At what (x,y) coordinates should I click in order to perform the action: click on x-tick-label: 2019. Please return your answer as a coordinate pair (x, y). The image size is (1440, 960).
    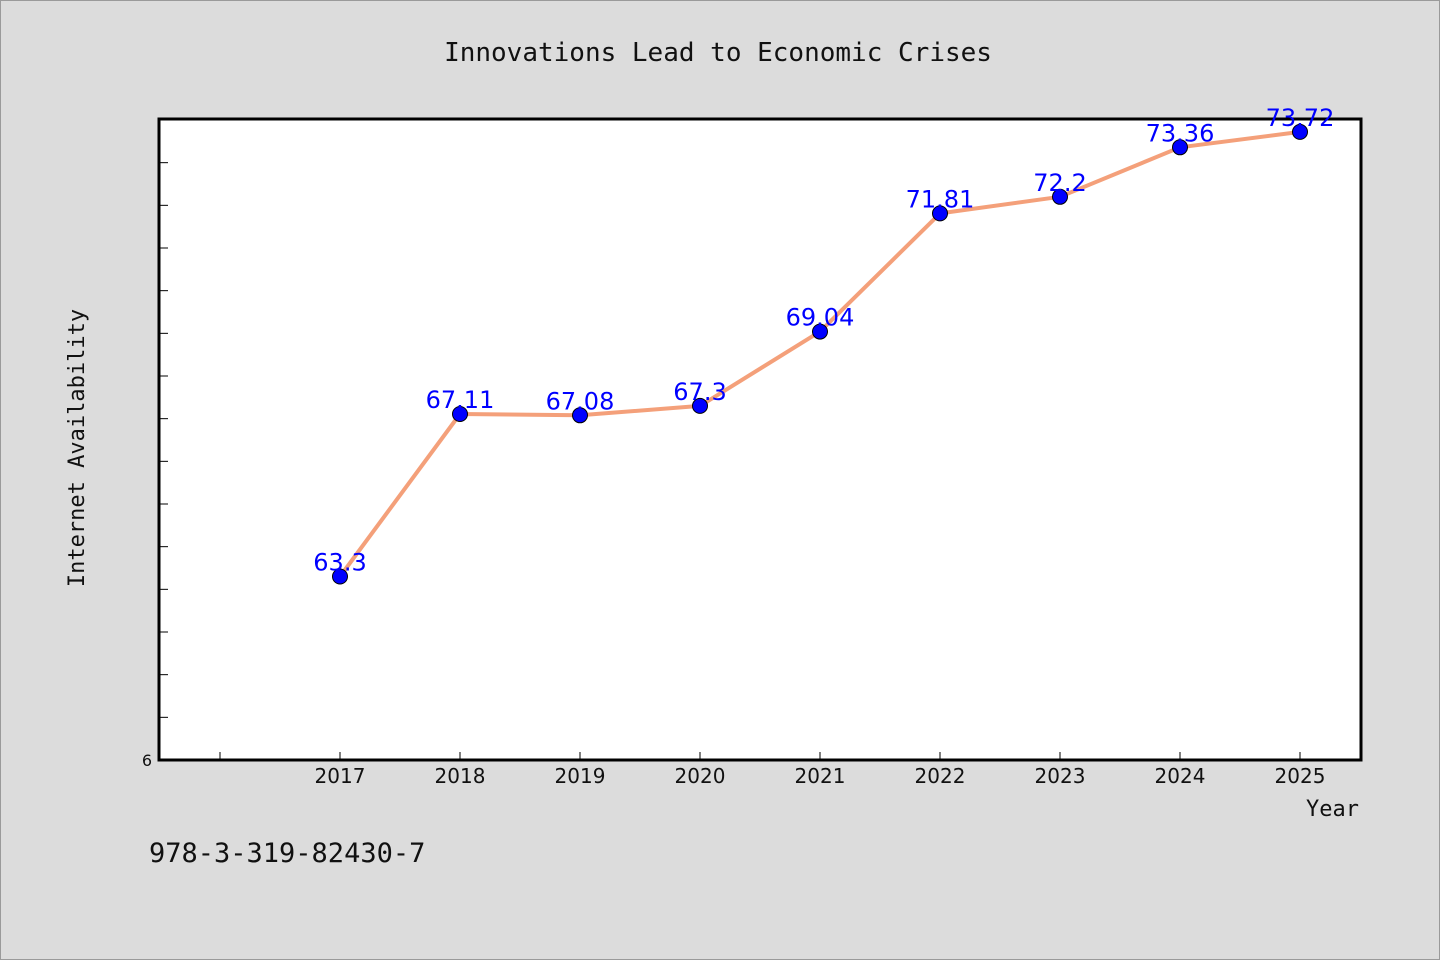
    Looking at the image, I should click on (580, 776).